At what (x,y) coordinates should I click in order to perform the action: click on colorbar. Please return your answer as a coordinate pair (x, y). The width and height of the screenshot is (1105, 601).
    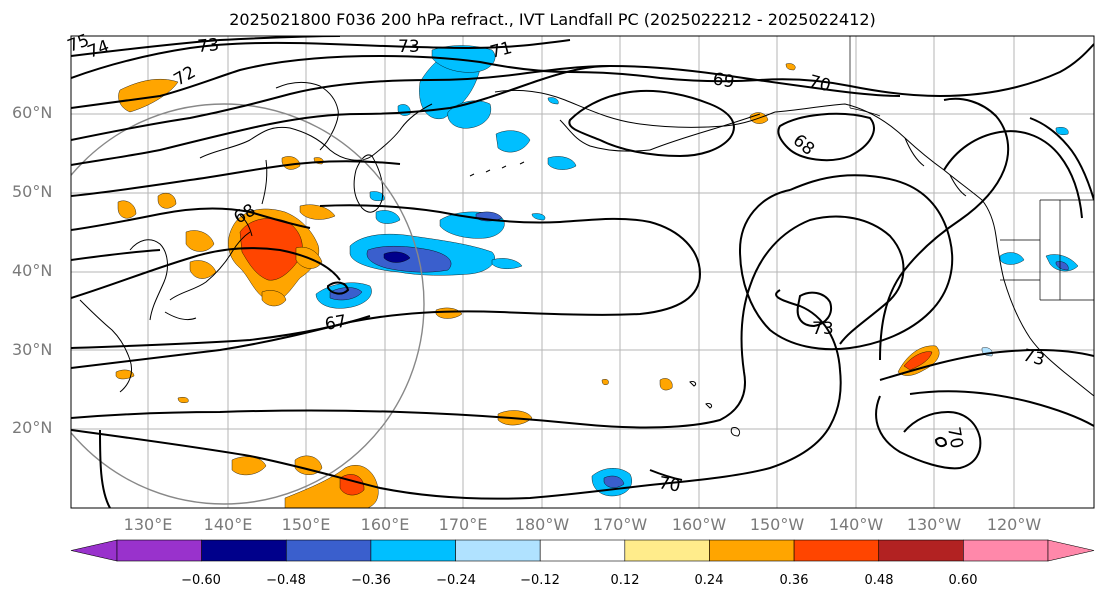
    Looking at the image, I should click on (582, 550).